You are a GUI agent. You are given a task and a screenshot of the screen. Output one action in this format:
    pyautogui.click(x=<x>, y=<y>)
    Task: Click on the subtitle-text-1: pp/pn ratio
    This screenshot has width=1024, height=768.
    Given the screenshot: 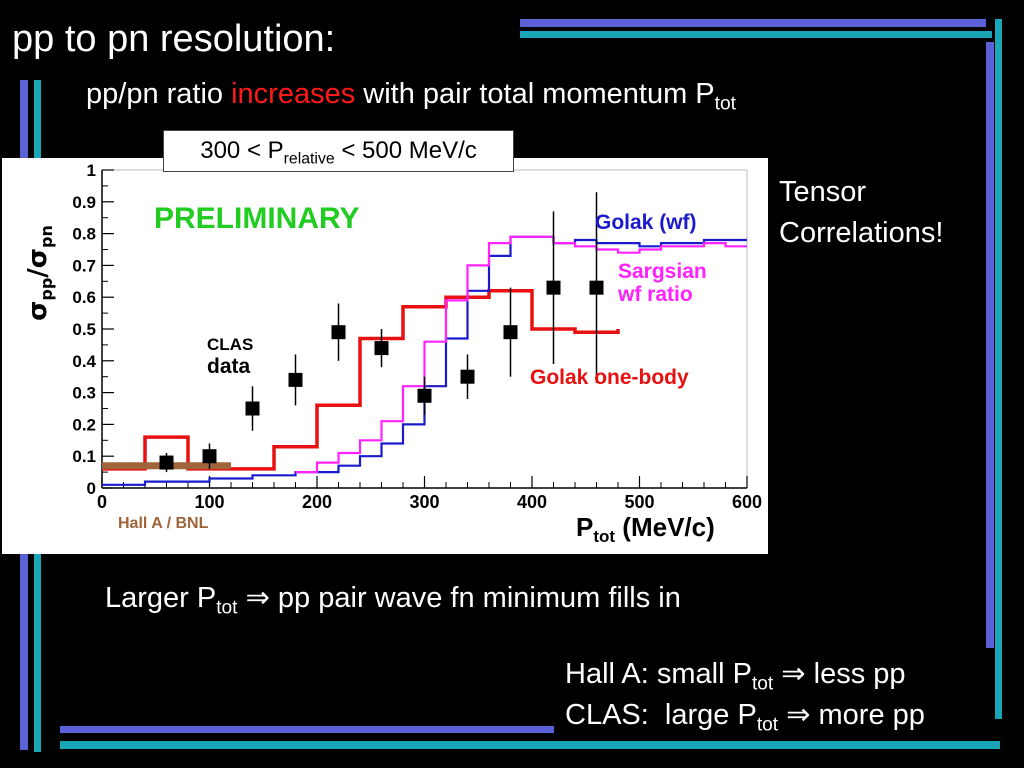 What is the action you would take?
    pyautogui.click(x=159, y=94)
    